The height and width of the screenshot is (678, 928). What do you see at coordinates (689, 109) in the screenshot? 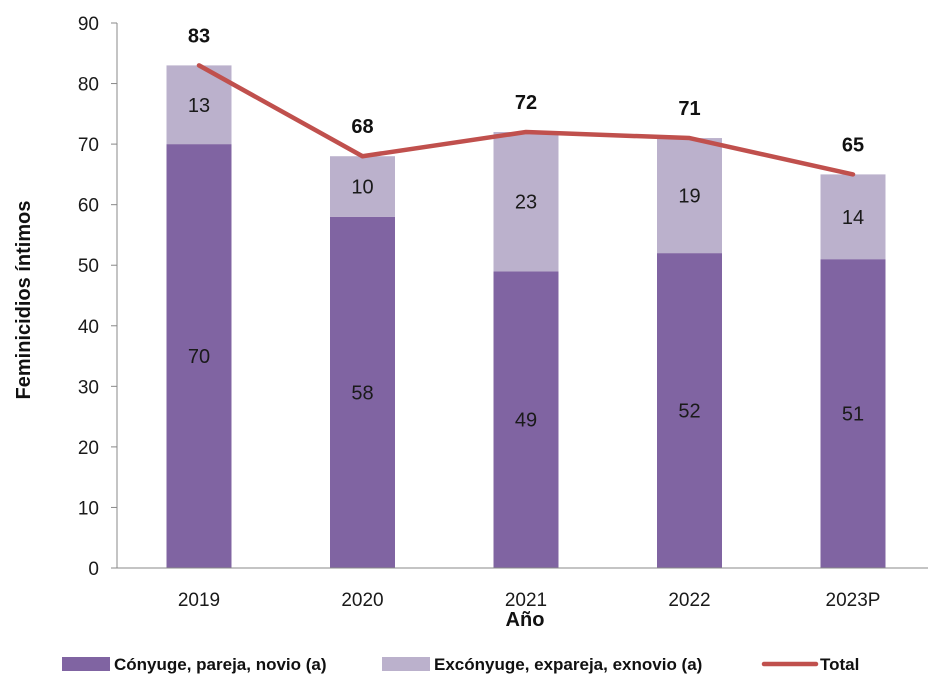
I see `total-value-label: 71` at bounding box center [689, 109].